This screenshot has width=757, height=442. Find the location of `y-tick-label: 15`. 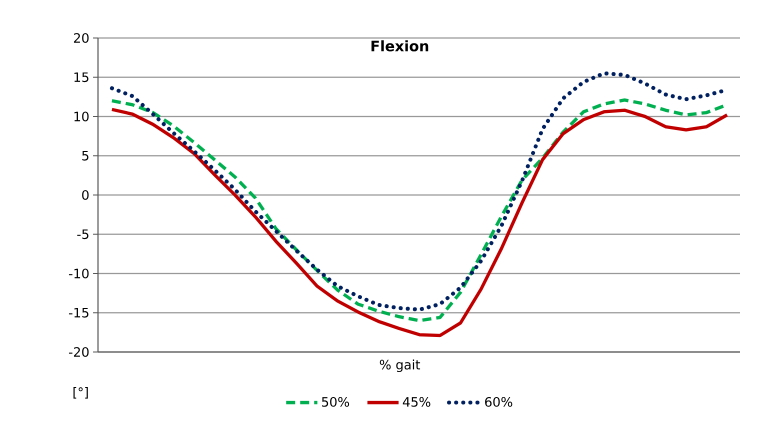

y-tick-label: 15 is located at coordinates (81, 77).